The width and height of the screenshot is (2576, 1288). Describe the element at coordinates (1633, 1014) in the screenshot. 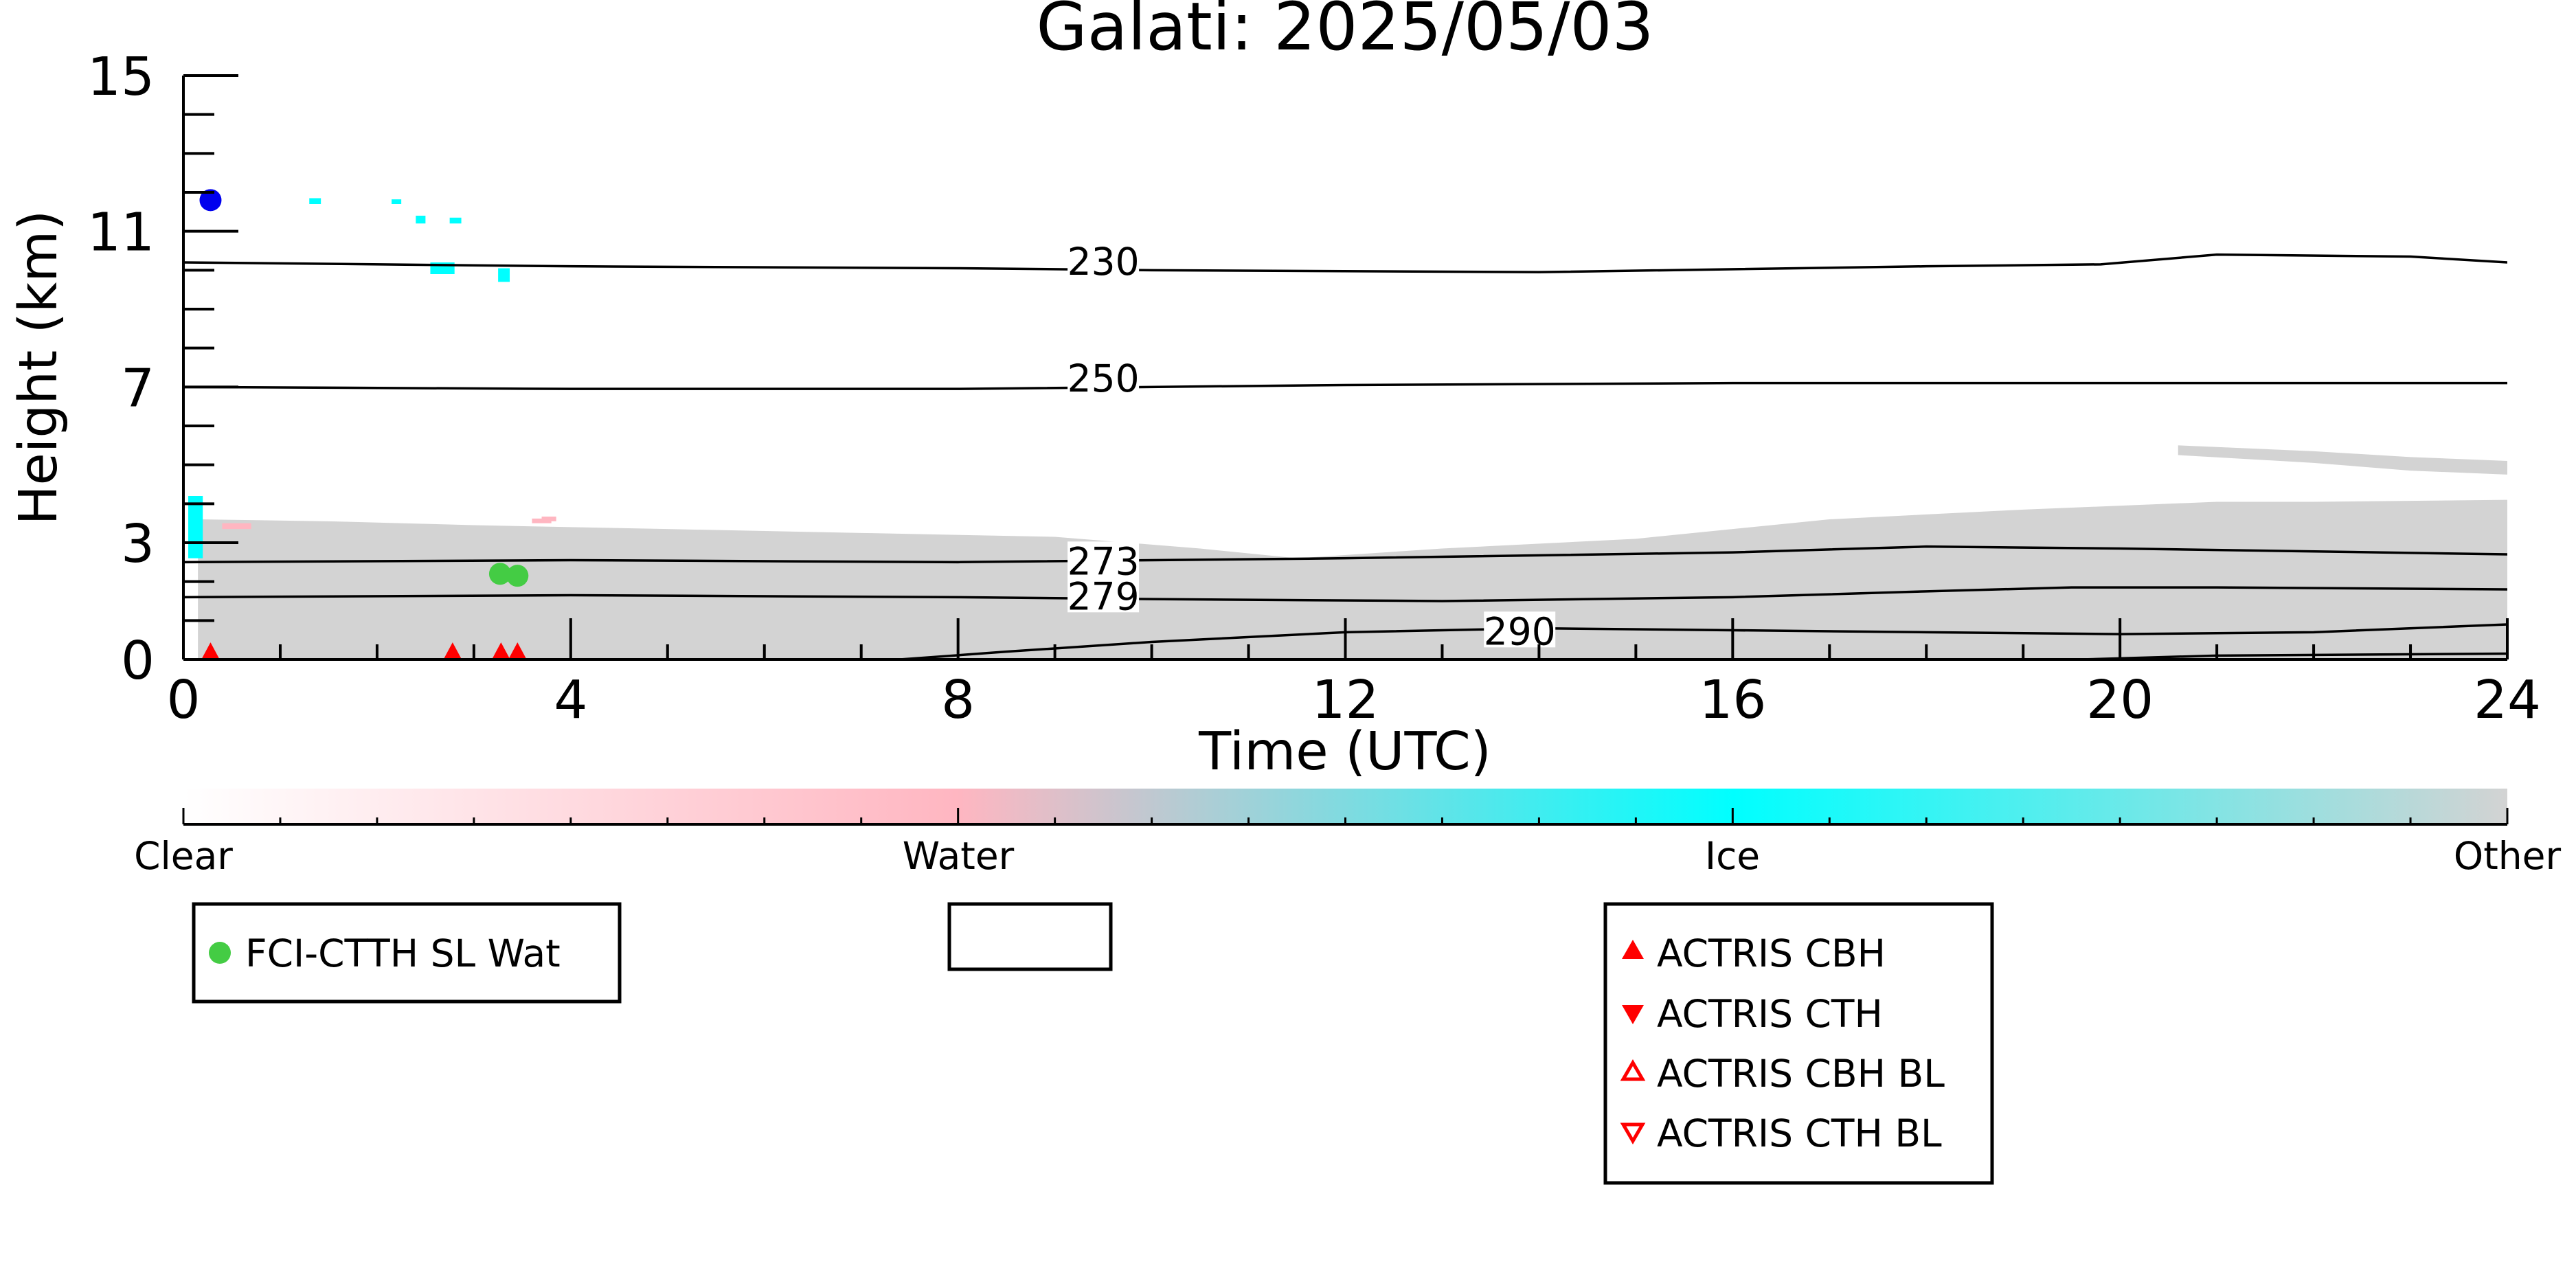

I see `legend-cth-marker` at that location.